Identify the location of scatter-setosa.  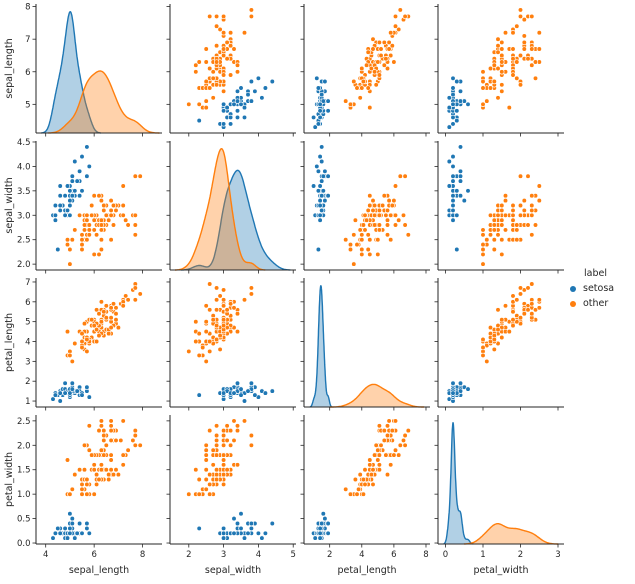
(71, 198).